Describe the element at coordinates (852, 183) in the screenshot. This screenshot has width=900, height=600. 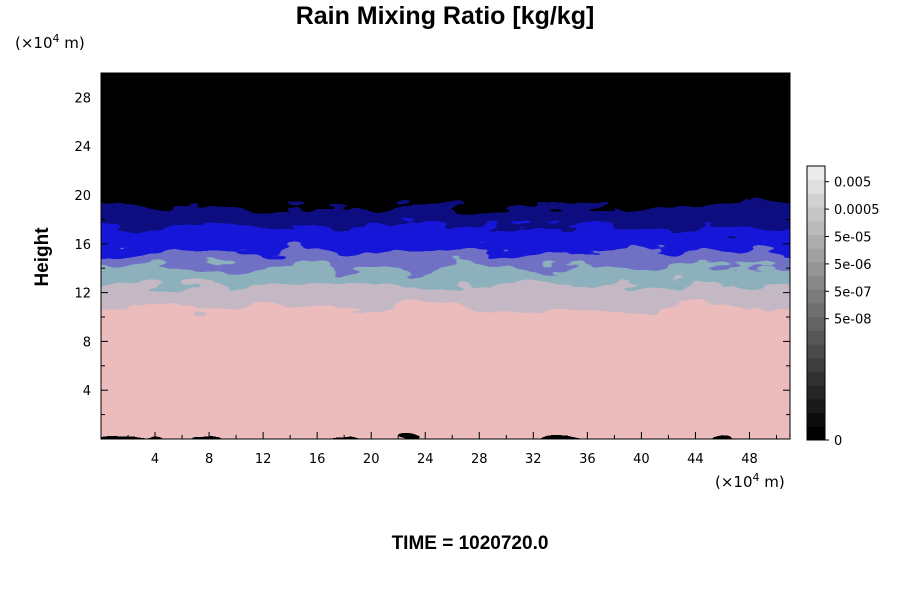
I see `colorbar-label: 0.005` at that location.